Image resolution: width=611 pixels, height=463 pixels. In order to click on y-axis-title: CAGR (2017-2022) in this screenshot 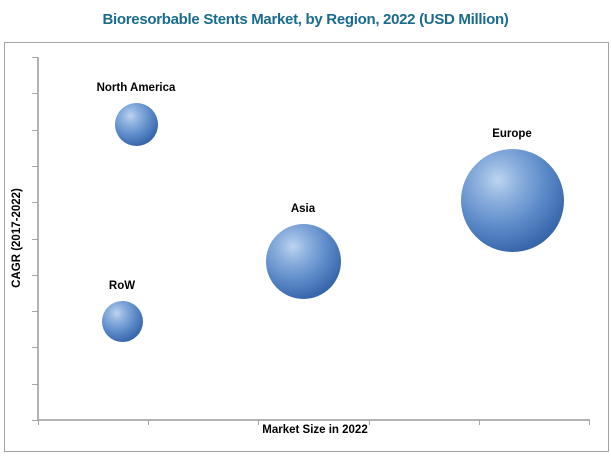, I will do `click(17, 238)`.